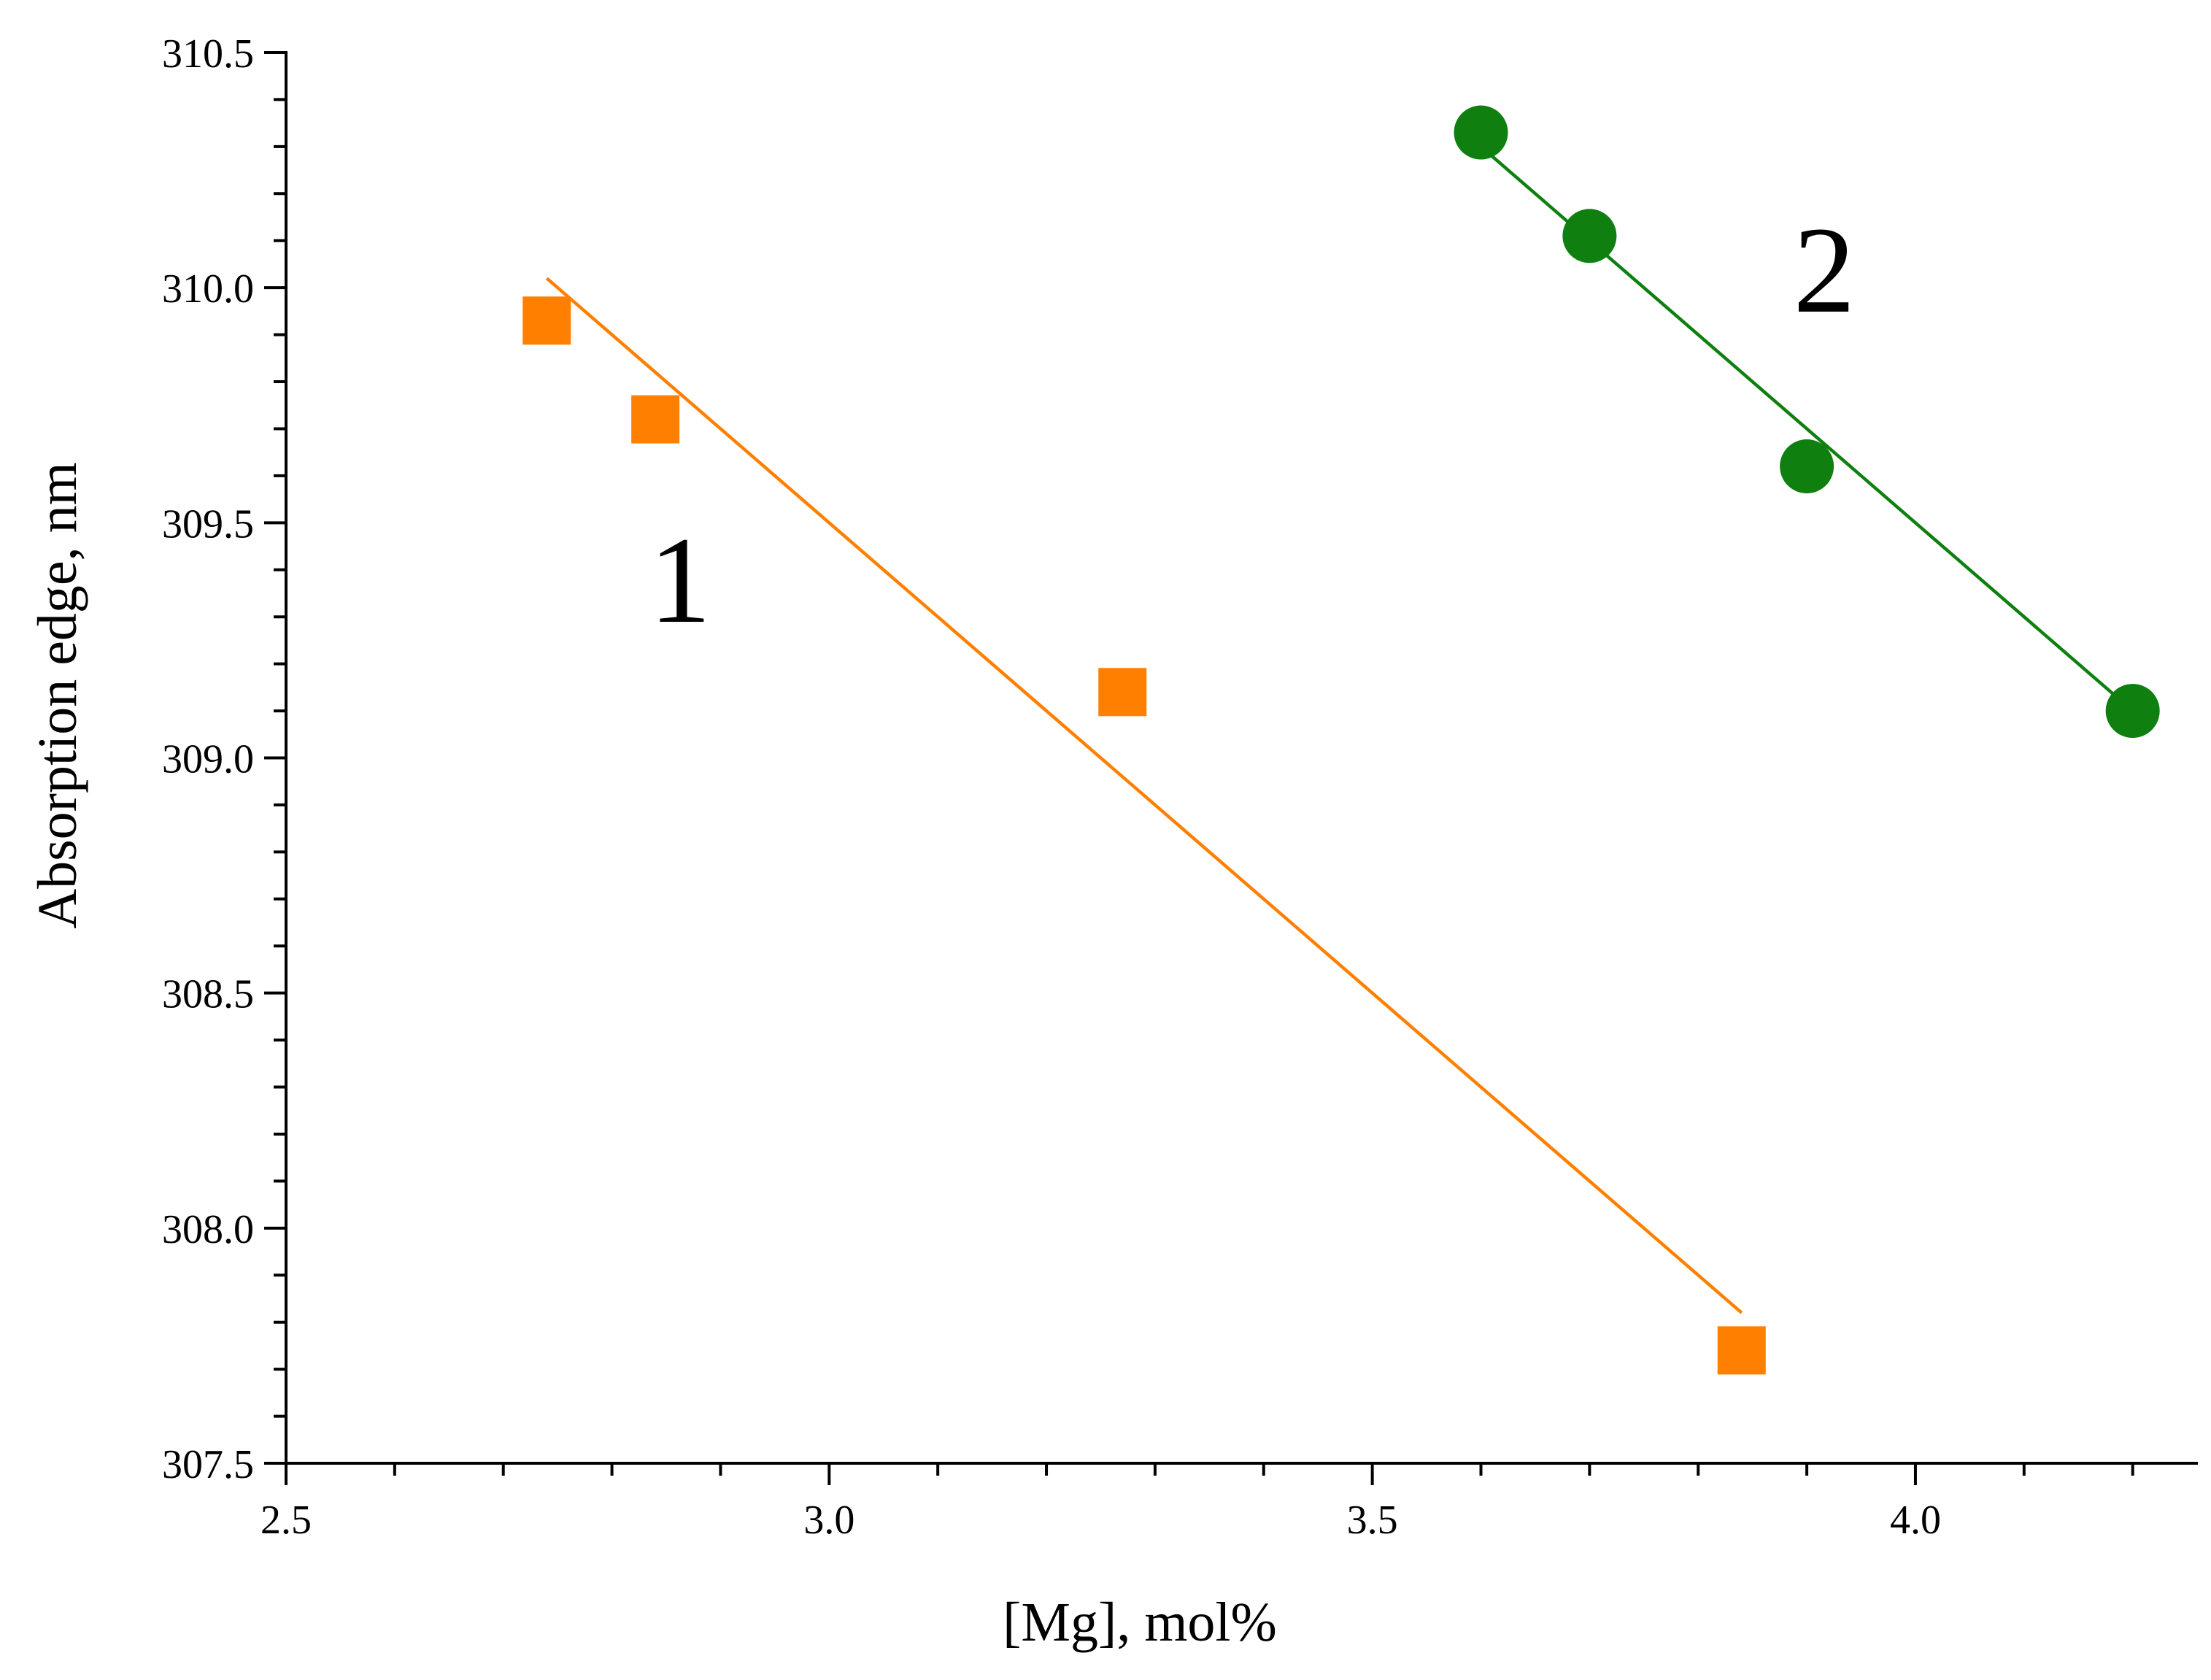 The width and height of the screenshot is (2211, 1680). What do you see at coordinates (57, 695) in the screenshot?
I see `y-axis-title: Absorption edge, nm` at bounding box center [57, 695].